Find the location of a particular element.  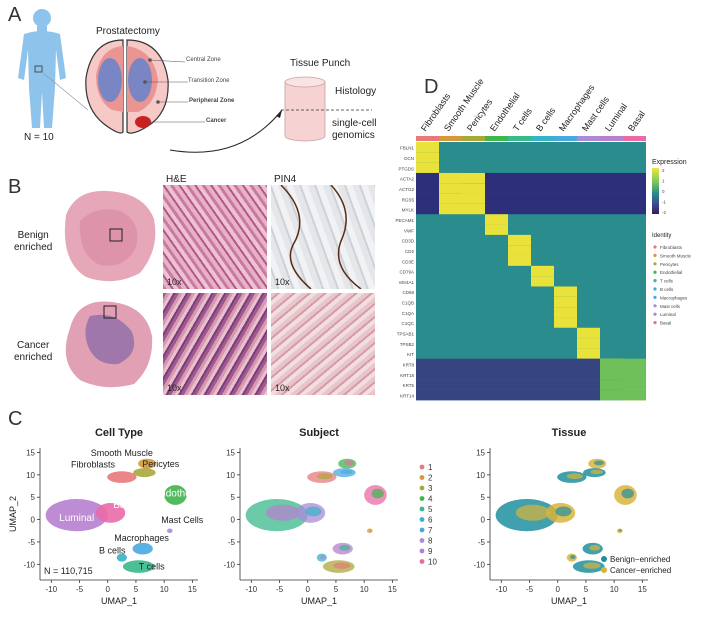

cell-type-label: Luminal is located at coordinates (76, 518).